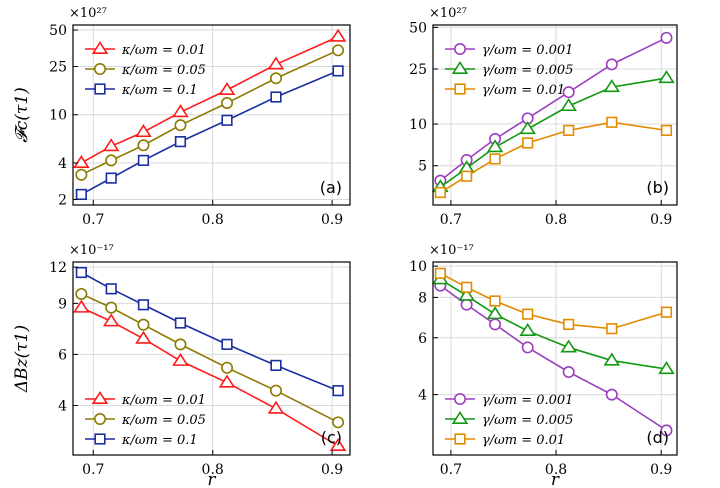 The image size is (720, 488). What do you see at coordinates (62, 304) in the screenshot?
I see `y-tick-label: 9` at bounding box center [62, 304].